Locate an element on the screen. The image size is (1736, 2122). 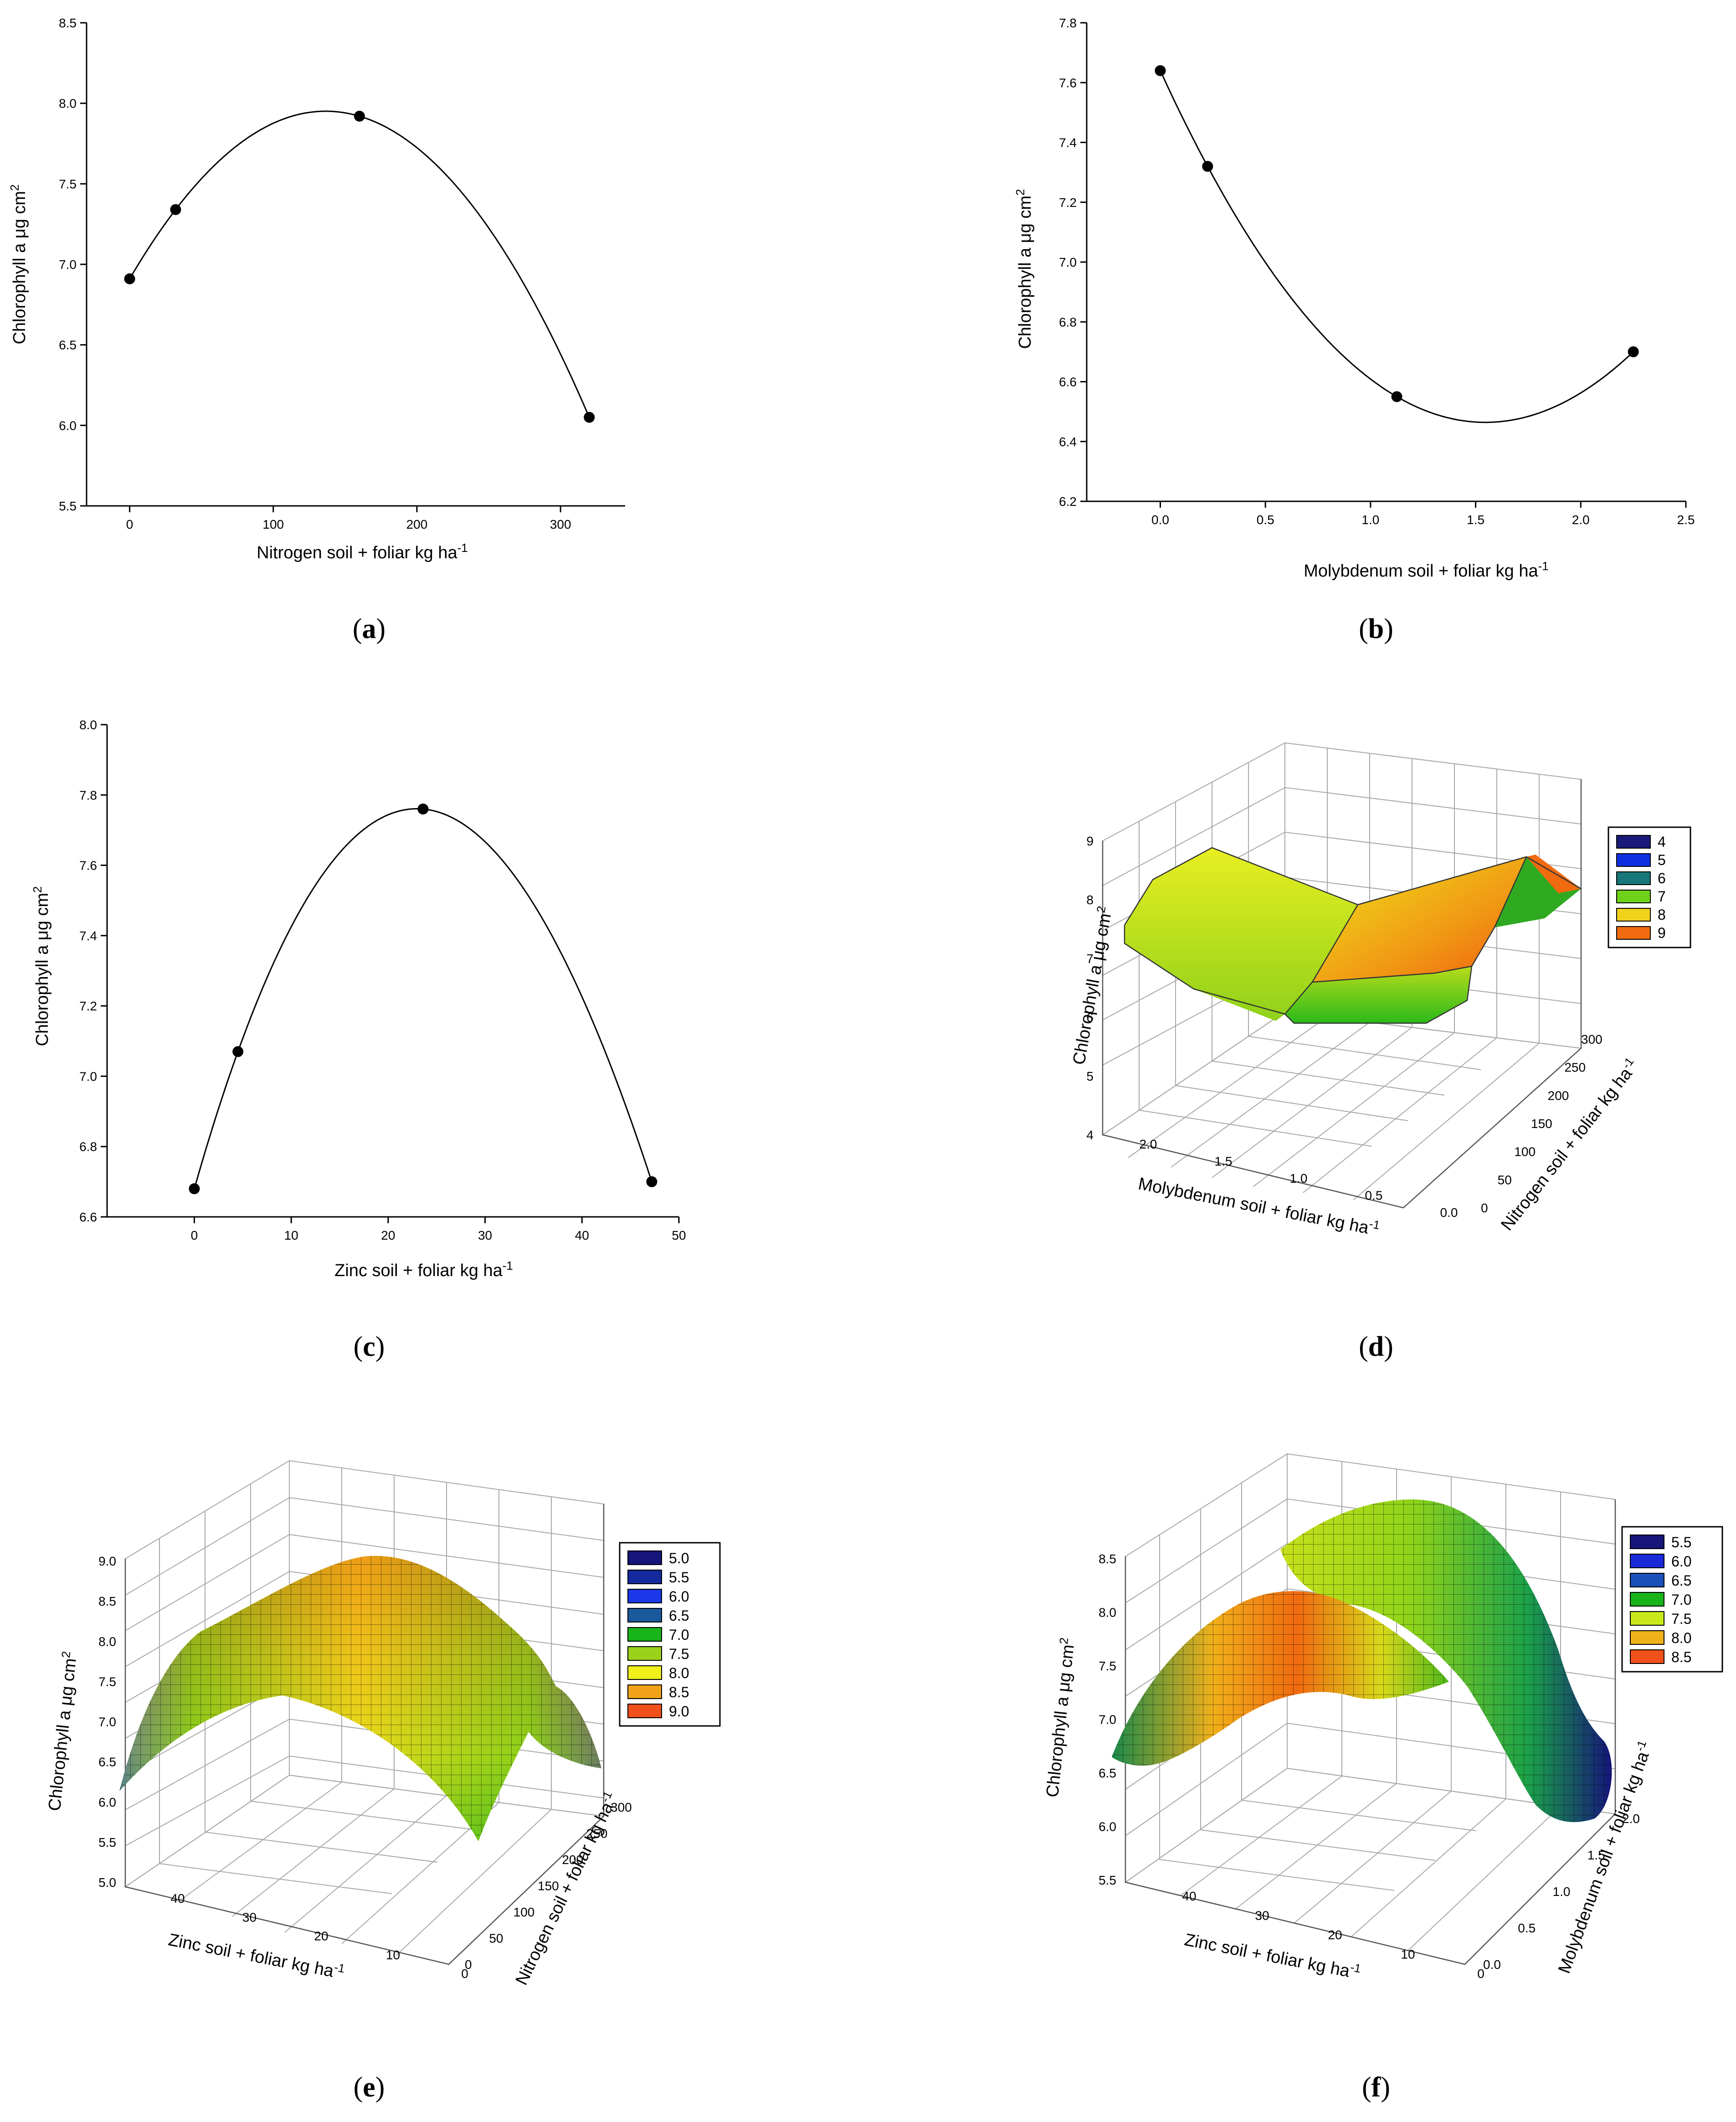
z-tick-label: 9.0 is located at coordinates (107, 1561).